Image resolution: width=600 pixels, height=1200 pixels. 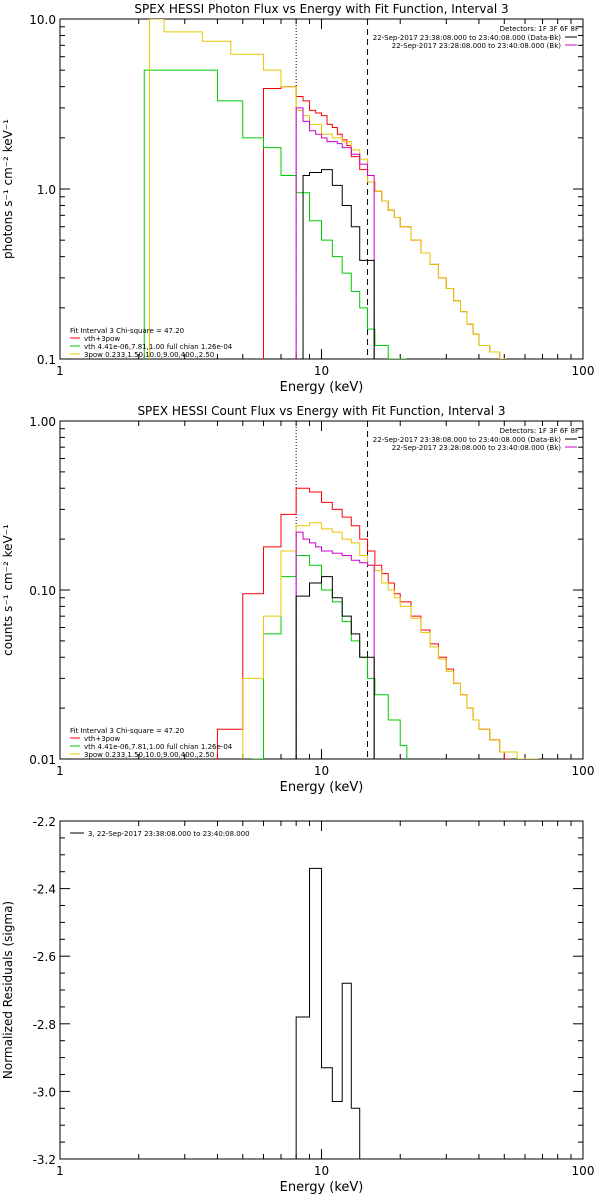 What do you see at coordinates (44, 822) in the screenshot?
I see `y-tick-label: -2.2` at bounding box center [44, 822].